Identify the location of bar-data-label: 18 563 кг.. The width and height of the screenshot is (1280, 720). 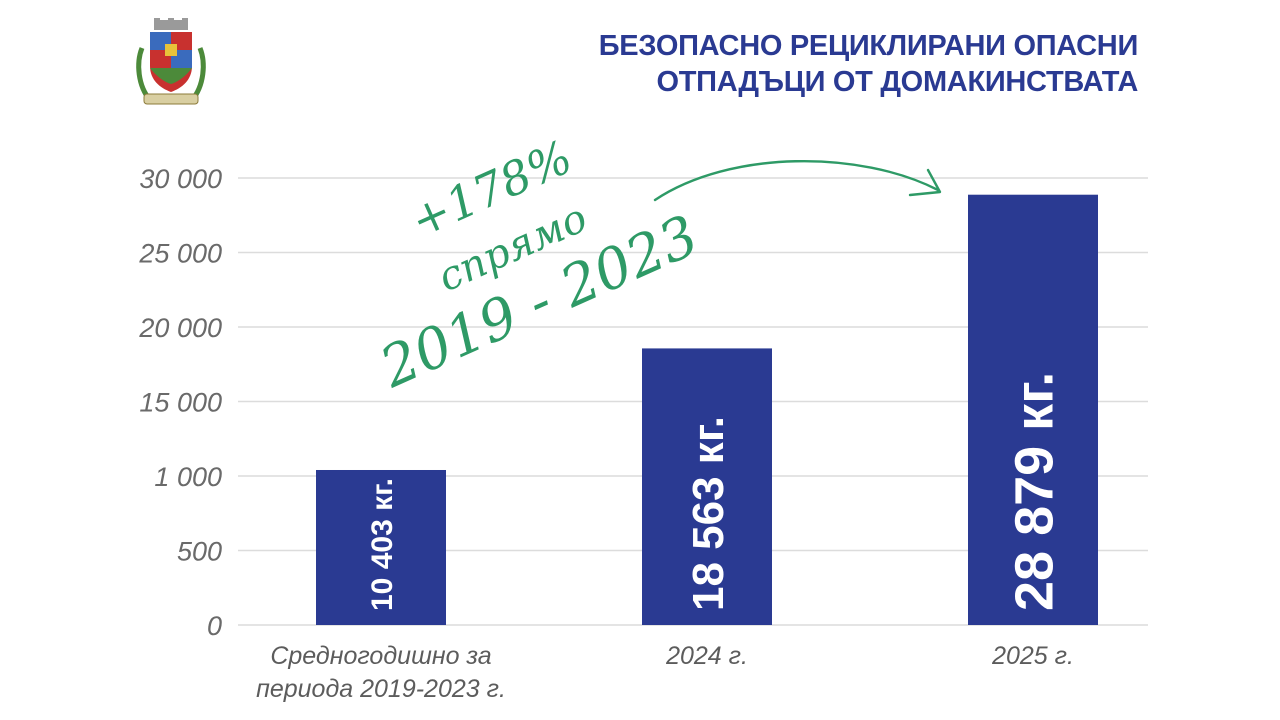
(708, 513).